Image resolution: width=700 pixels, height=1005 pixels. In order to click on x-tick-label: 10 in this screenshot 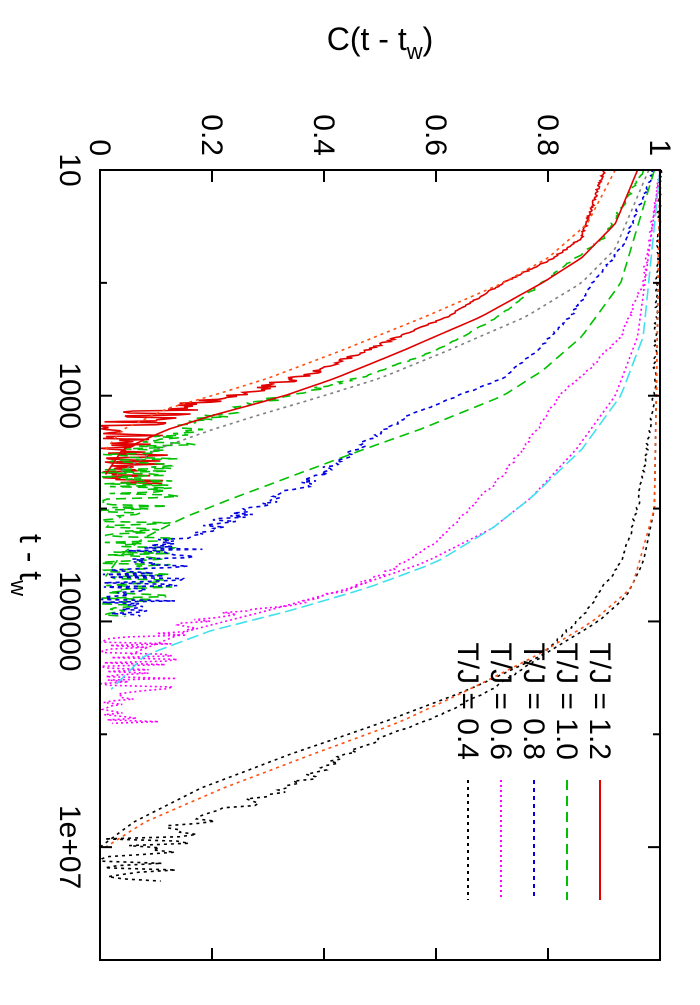, I will do `click(69, 169)`.